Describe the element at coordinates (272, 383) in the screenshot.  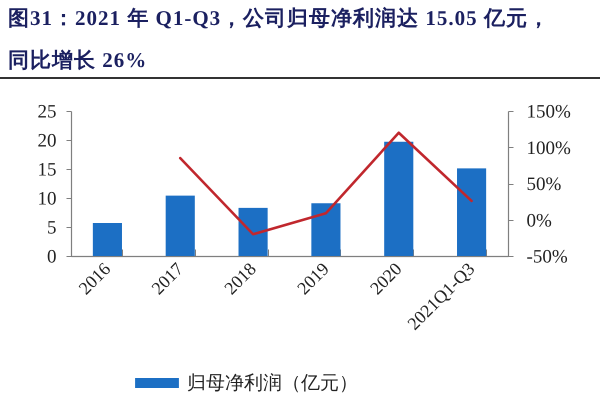
I see `legend-label: 归母净利润（亿元）` at that location.